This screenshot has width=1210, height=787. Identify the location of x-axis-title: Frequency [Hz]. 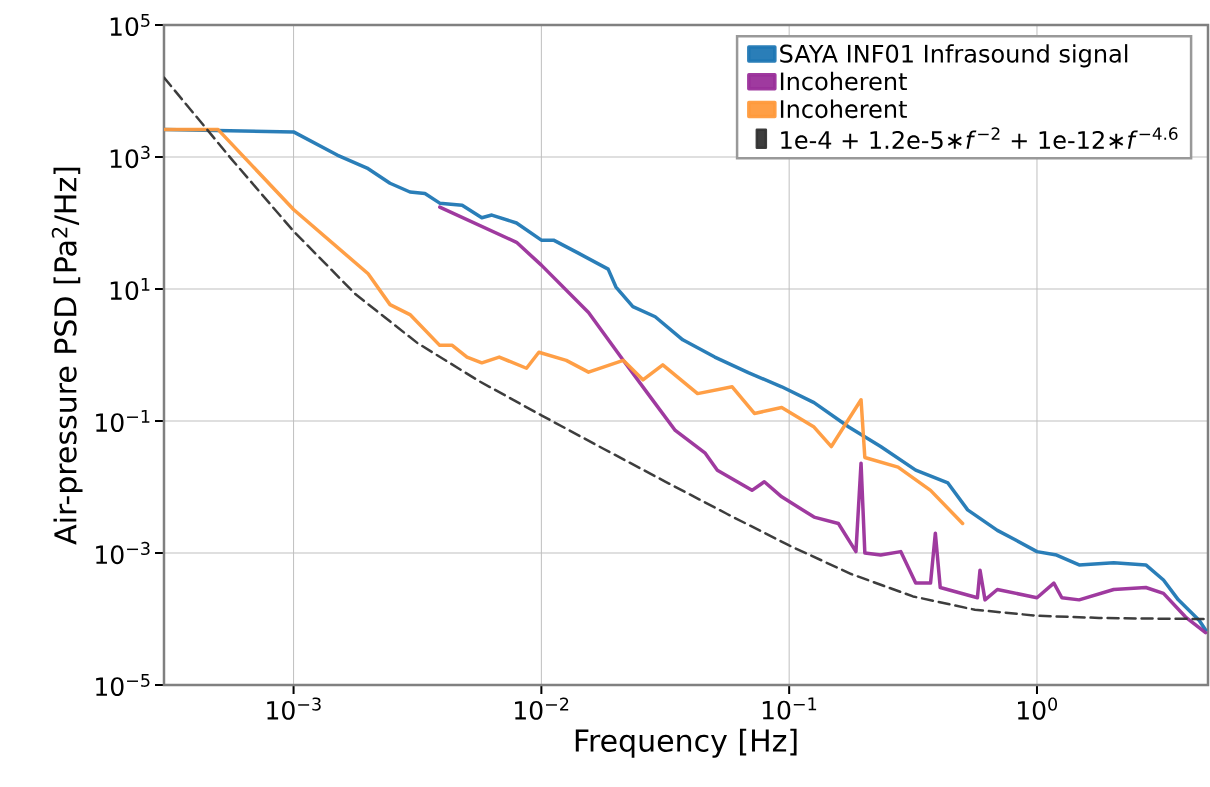
(686, 743).